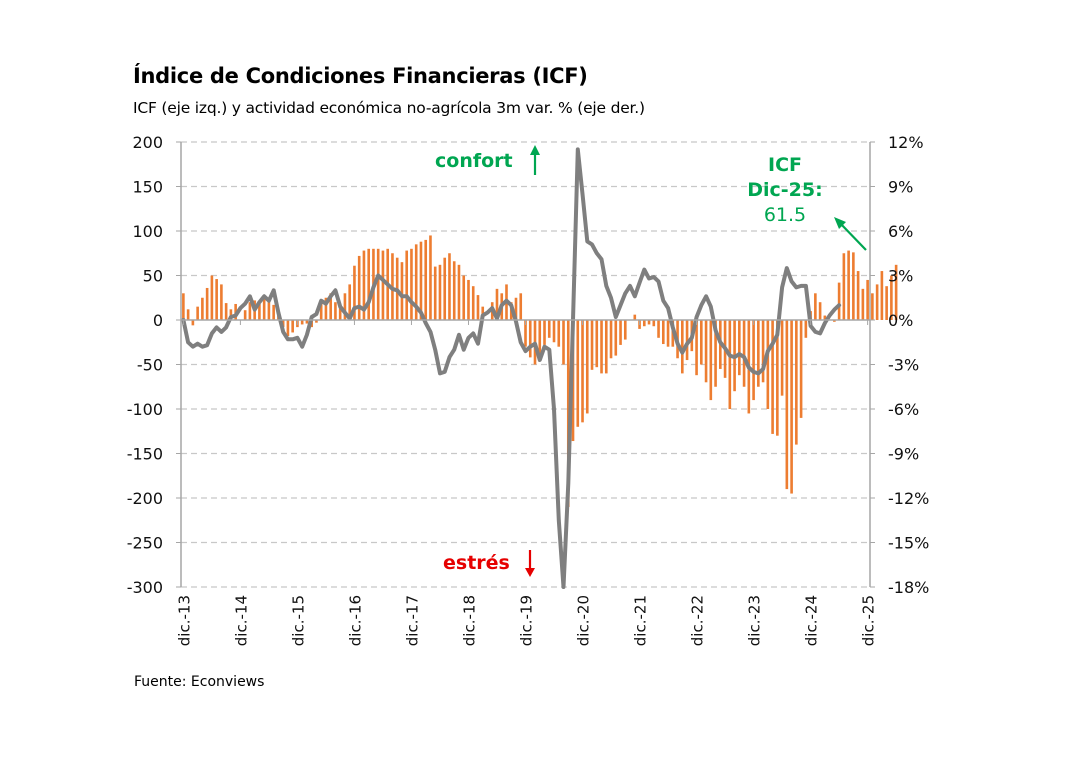  Describe the element at coordinates (900, 187) in the screenshot. I see `y-right-tick-label: 9%` at that location.